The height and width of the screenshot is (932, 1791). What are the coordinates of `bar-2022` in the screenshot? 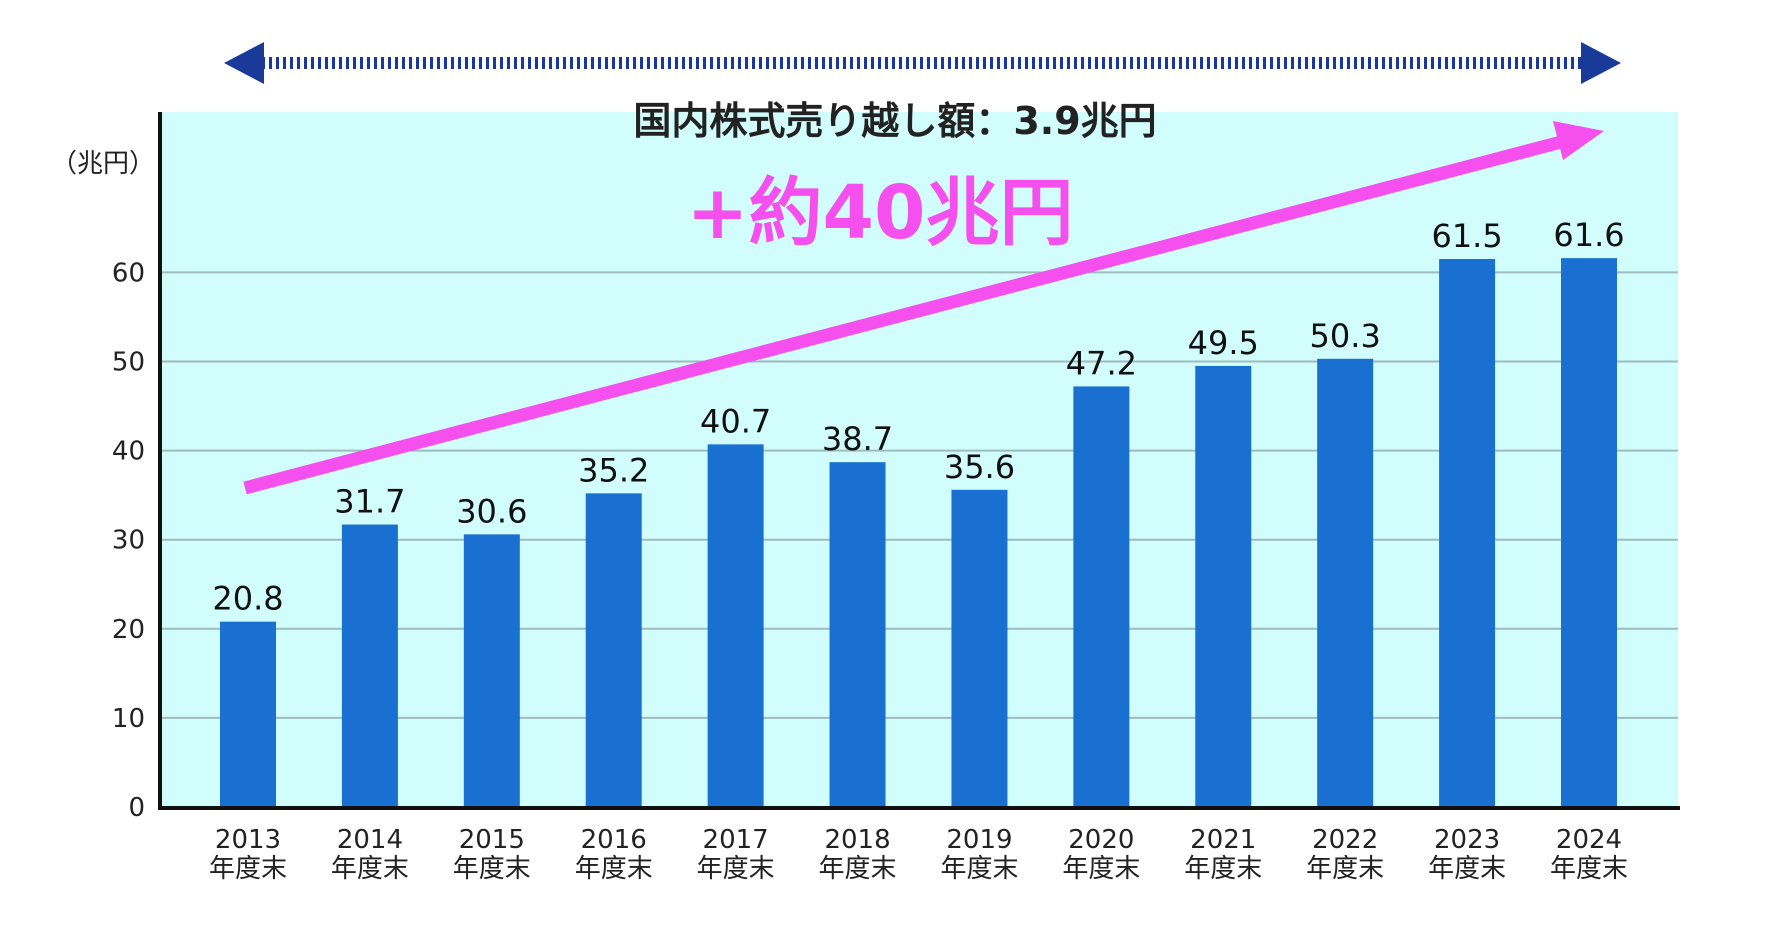 It's located at (1345, 582).